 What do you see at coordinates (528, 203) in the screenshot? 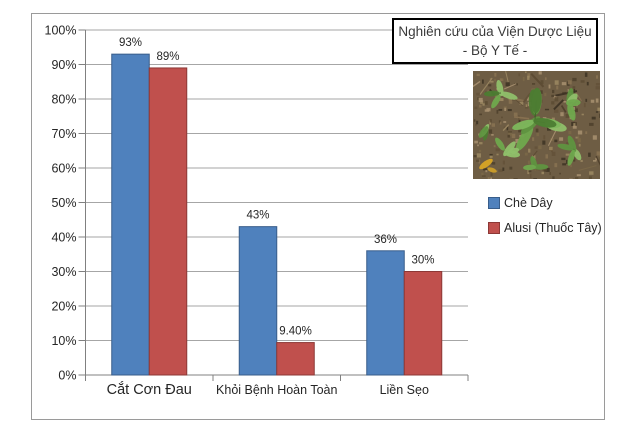
I see `legend-label: Chè Dây` at bounding box center [528, 203].